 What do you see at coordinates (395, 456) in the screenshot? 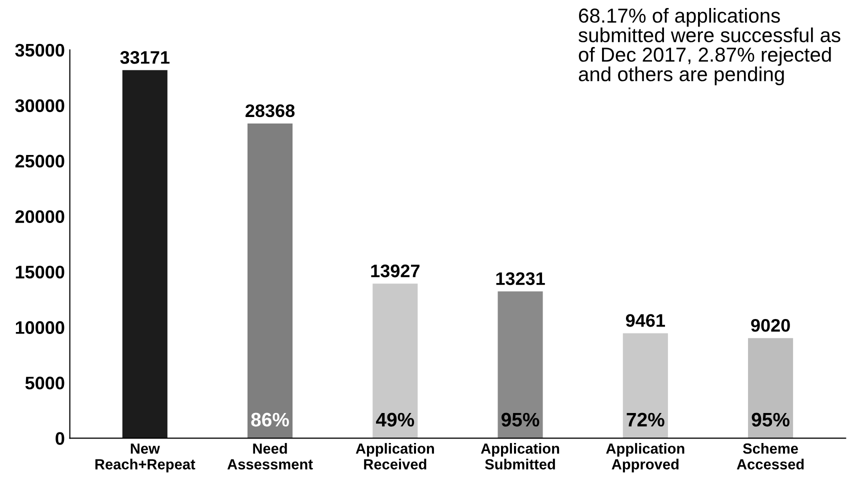
I see `x-tick-label: Application Received` at bounding box center [395, 456].